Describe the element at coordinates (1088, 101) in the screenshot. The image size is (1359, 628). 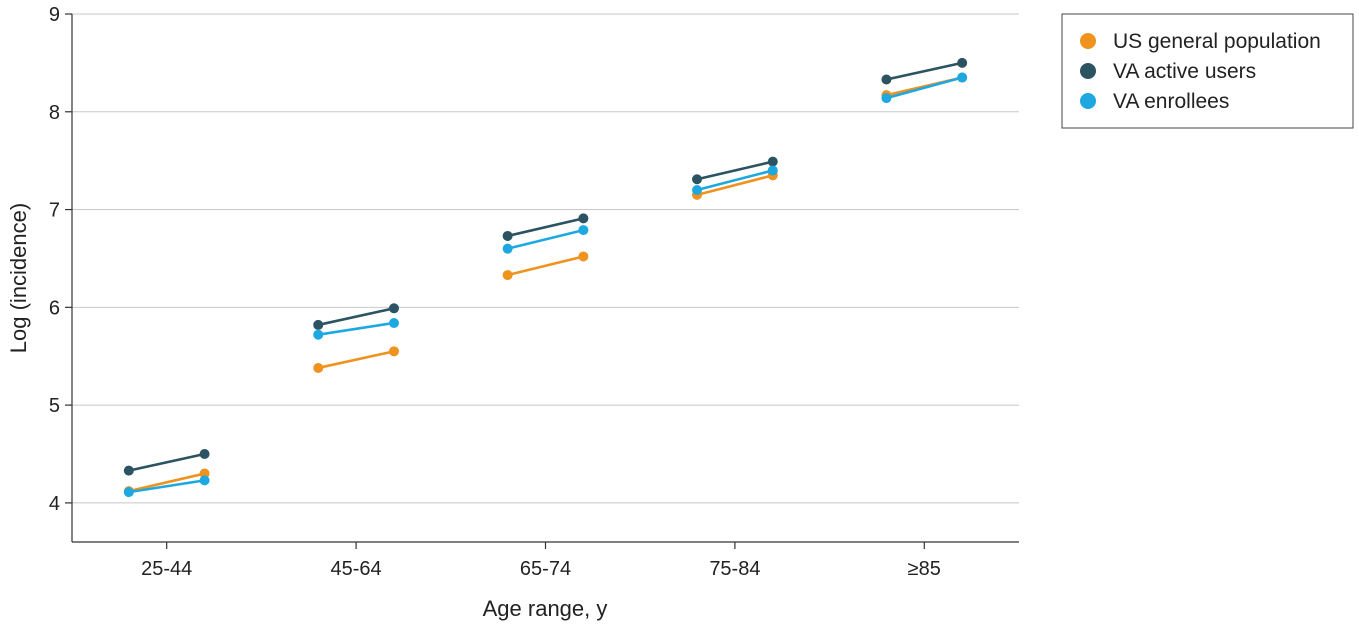
I see `legend-marker-va-enrollees` at that location.